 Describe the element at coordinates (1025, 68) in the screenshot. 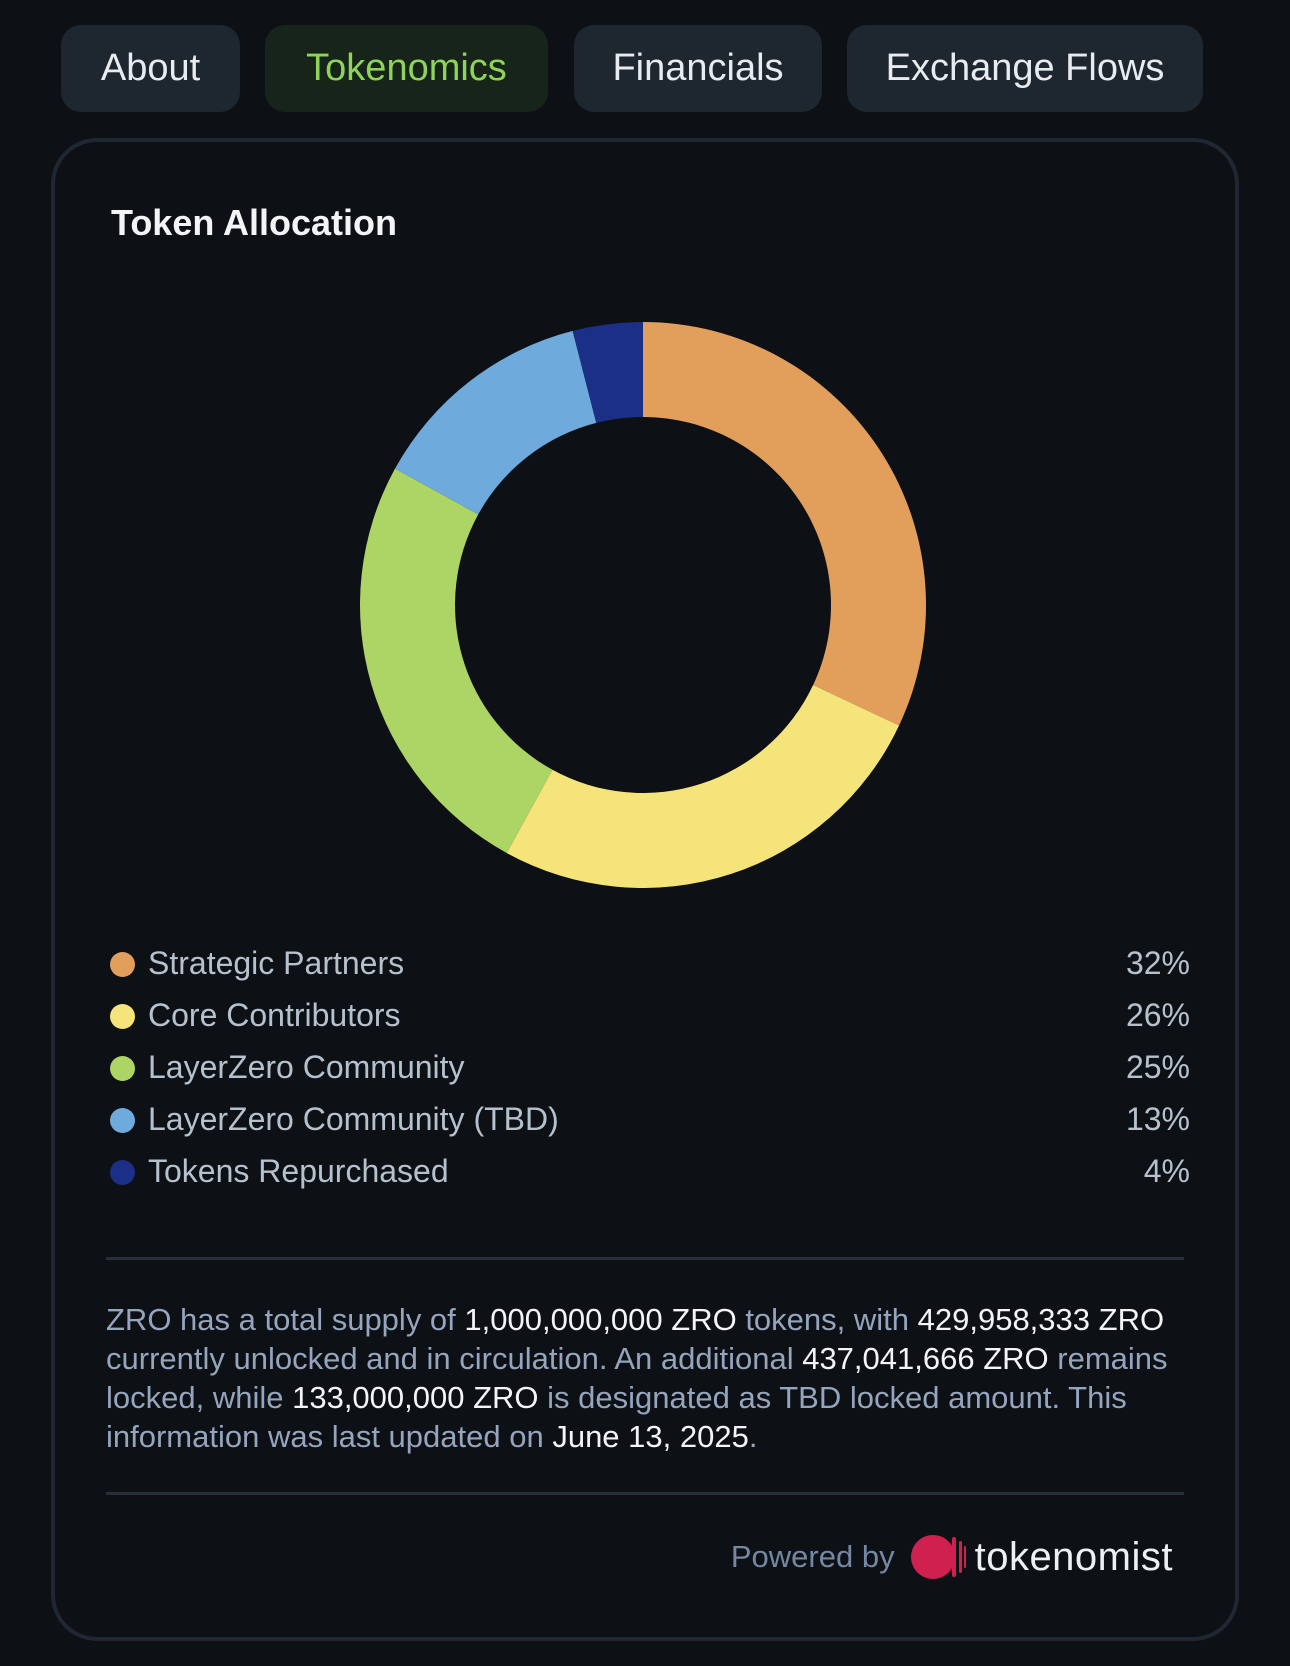

I see `tab-exchange-flows: Exchange Flows` at that location.